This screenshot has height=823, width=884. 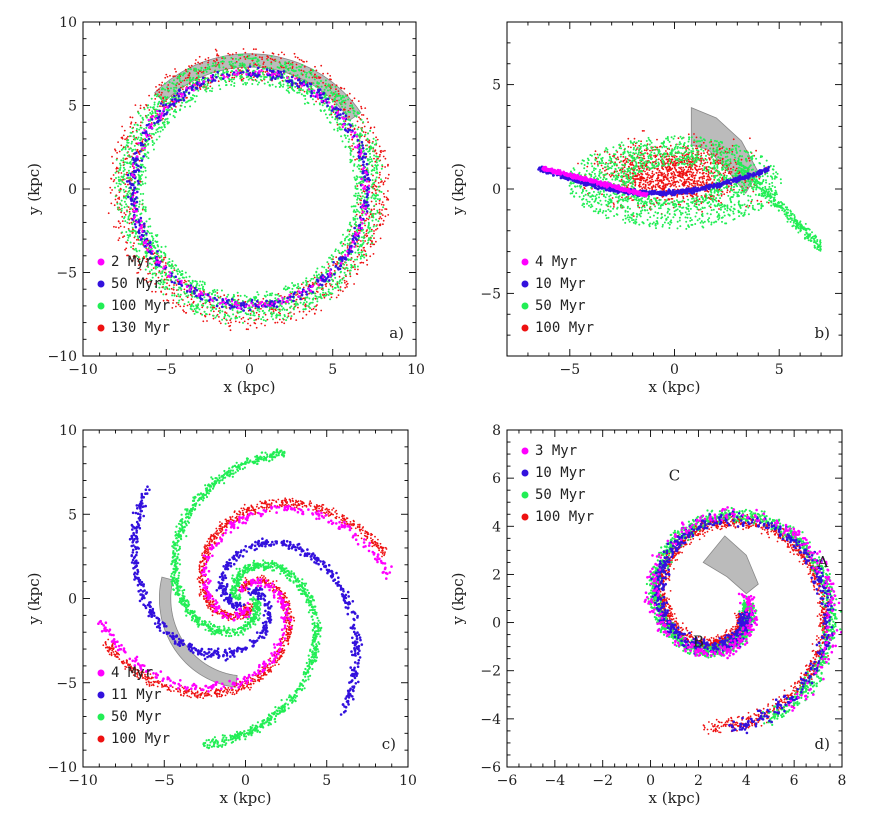 What do you see at coordinates (496, 431) in the screenshot?
I see `y-tick-label: 8` at bounding box center [496, 431].